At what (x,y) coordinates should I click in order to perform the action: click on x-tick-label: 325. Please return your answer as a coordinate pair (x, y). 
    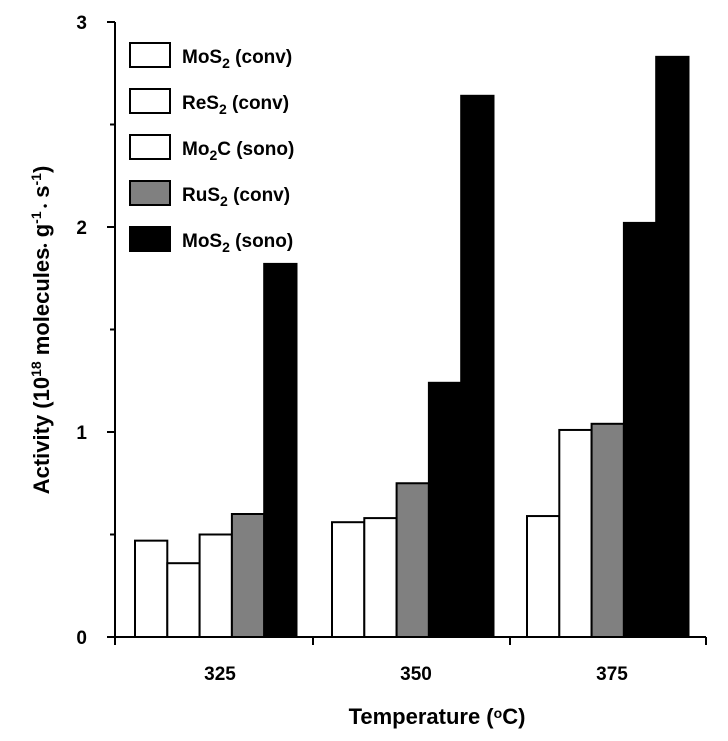
    Looking at the image, I should click on (220, 674).